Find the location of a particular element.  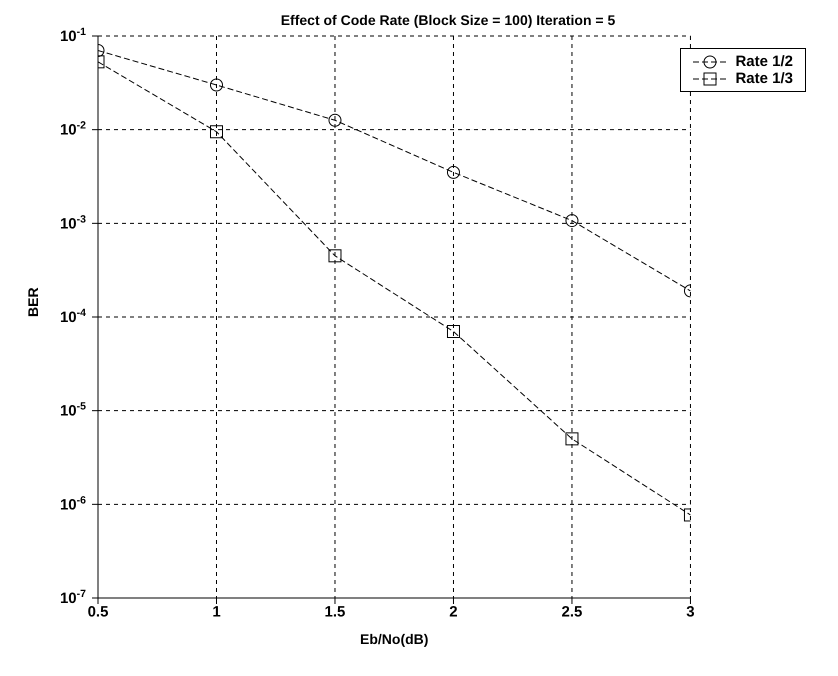

x-tick-label: 2.5 is located at coordinates (572, 612).